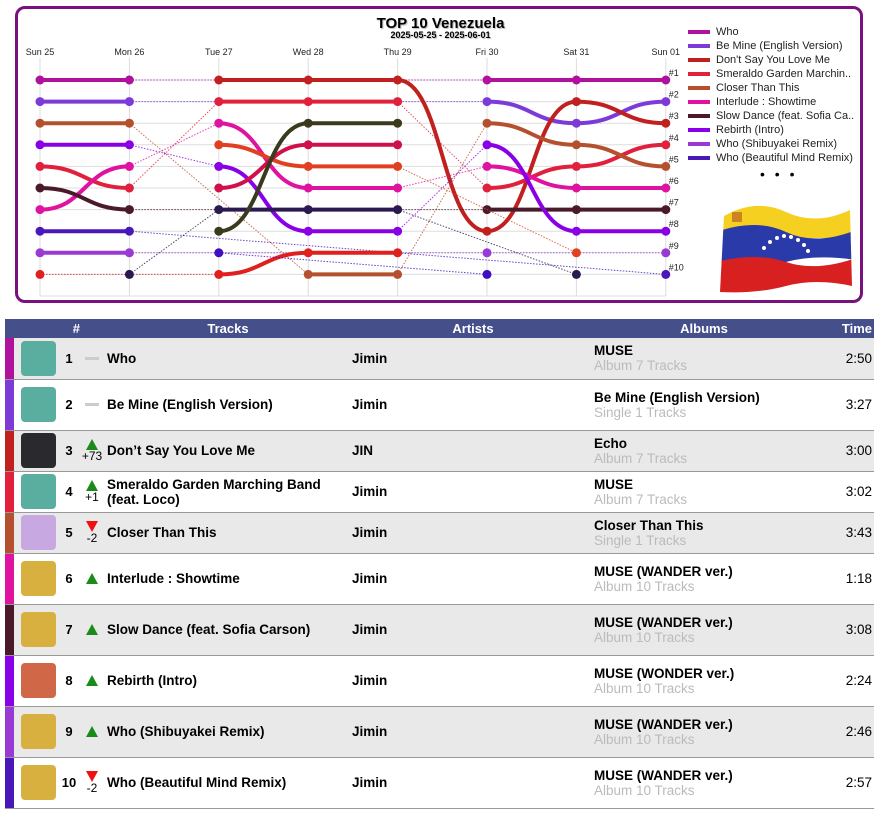 This screenshot has height=814, width=881. Describe the element at coordinates (641, 499) in the screenshot. I see `album-info: Album 7 Tracks` at that location.